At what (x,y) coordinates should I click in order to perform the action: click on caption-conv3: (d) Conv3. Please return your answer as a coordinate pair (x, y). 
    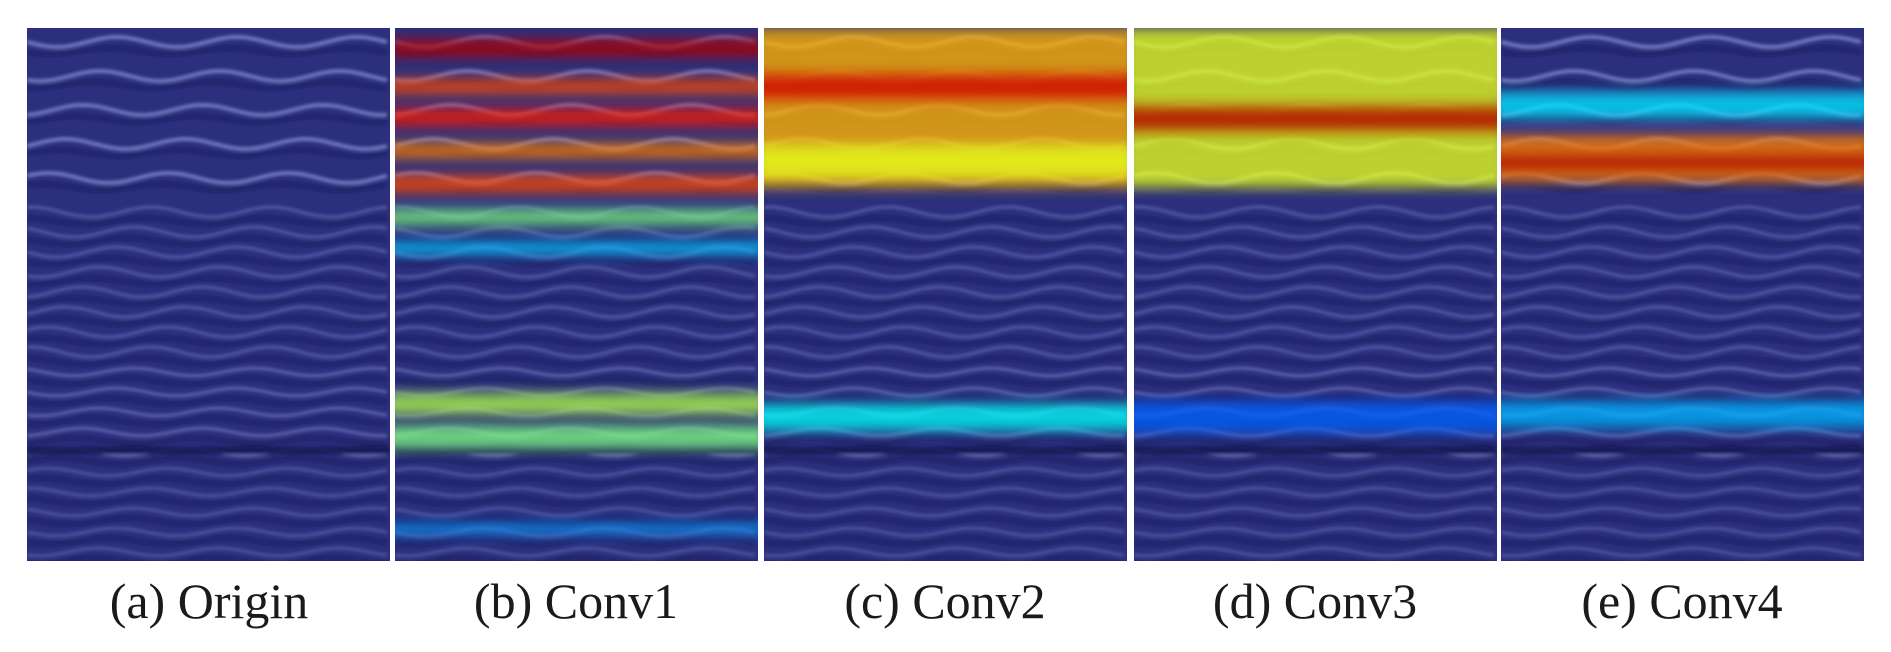
    Looking at the image, I should click on (1315, 601).